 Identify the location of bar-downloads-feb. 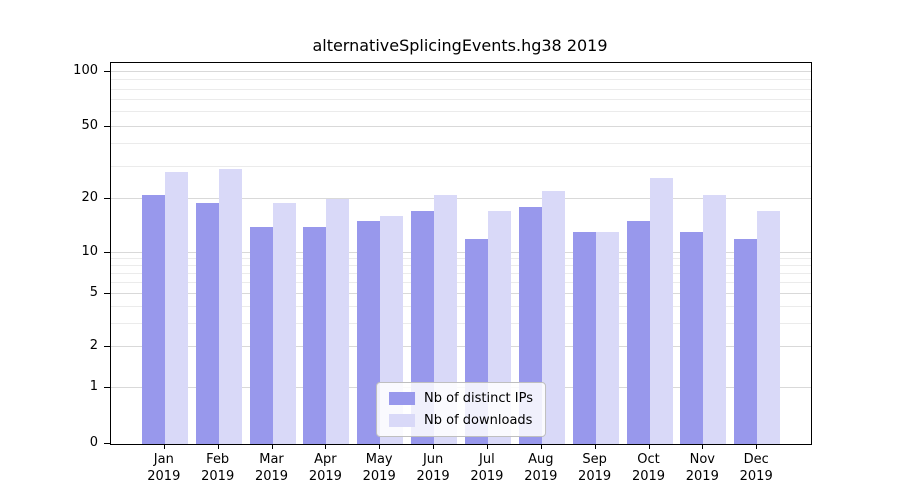
(230, 306).